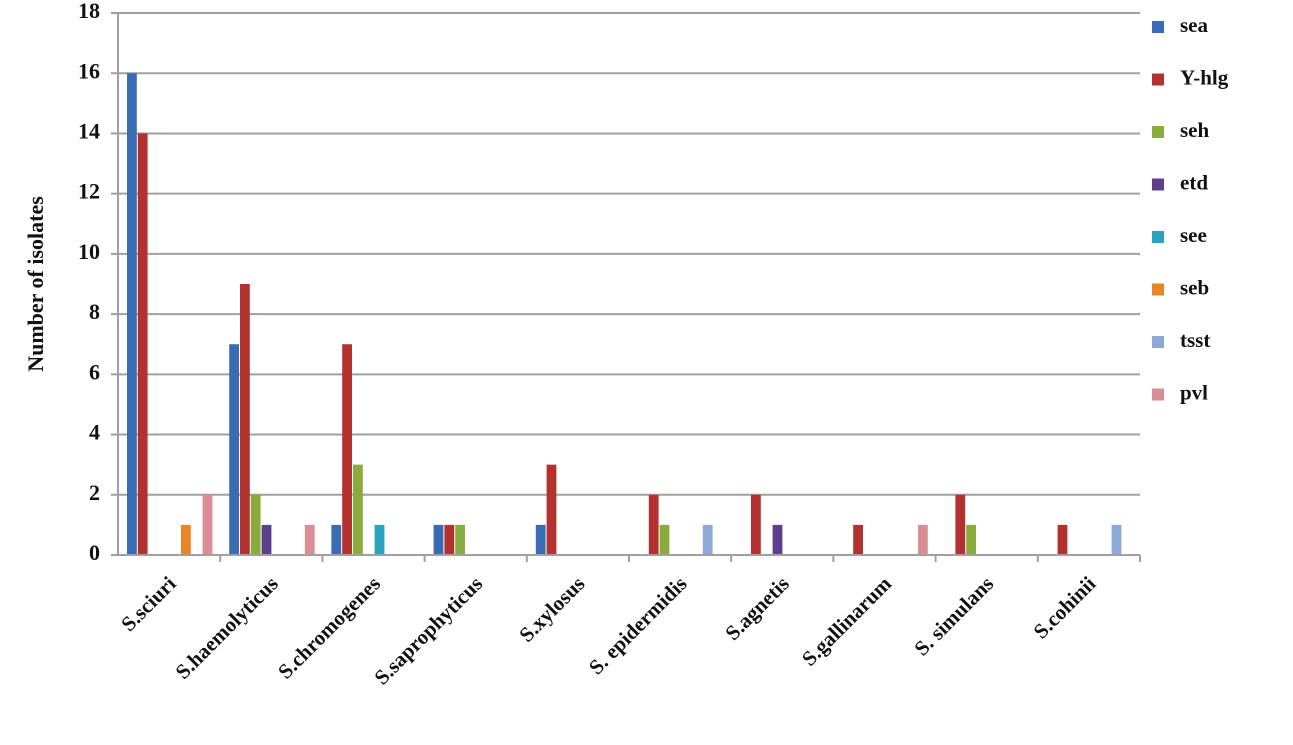  I want to click on y-tick-label: 4, so click(94, 432).